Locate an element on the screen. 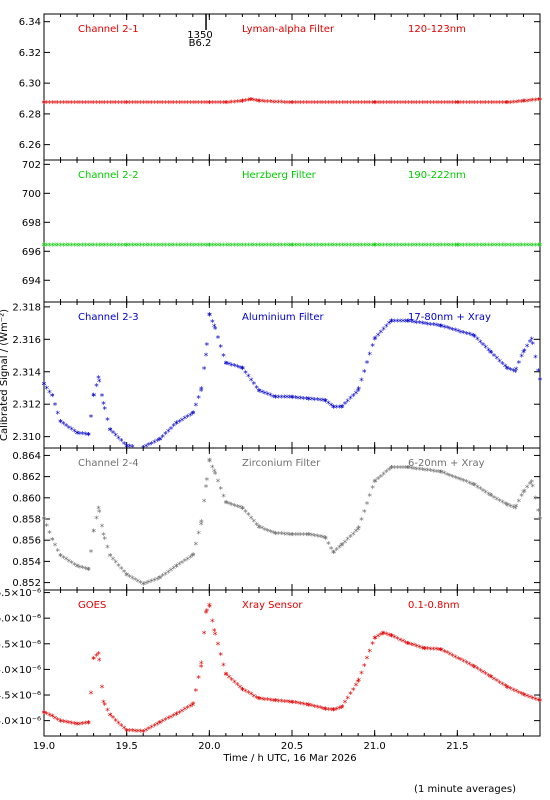 This screenshot has width=550, height=800. y-tick-label: 702 is located at coordinates (31, 165).